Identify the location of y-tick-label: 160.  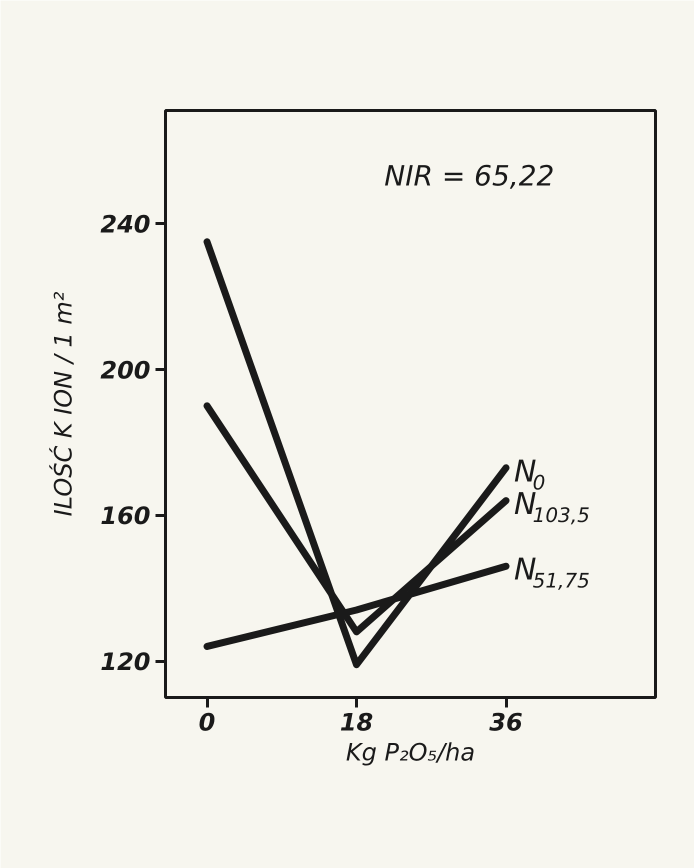
(125, 516).